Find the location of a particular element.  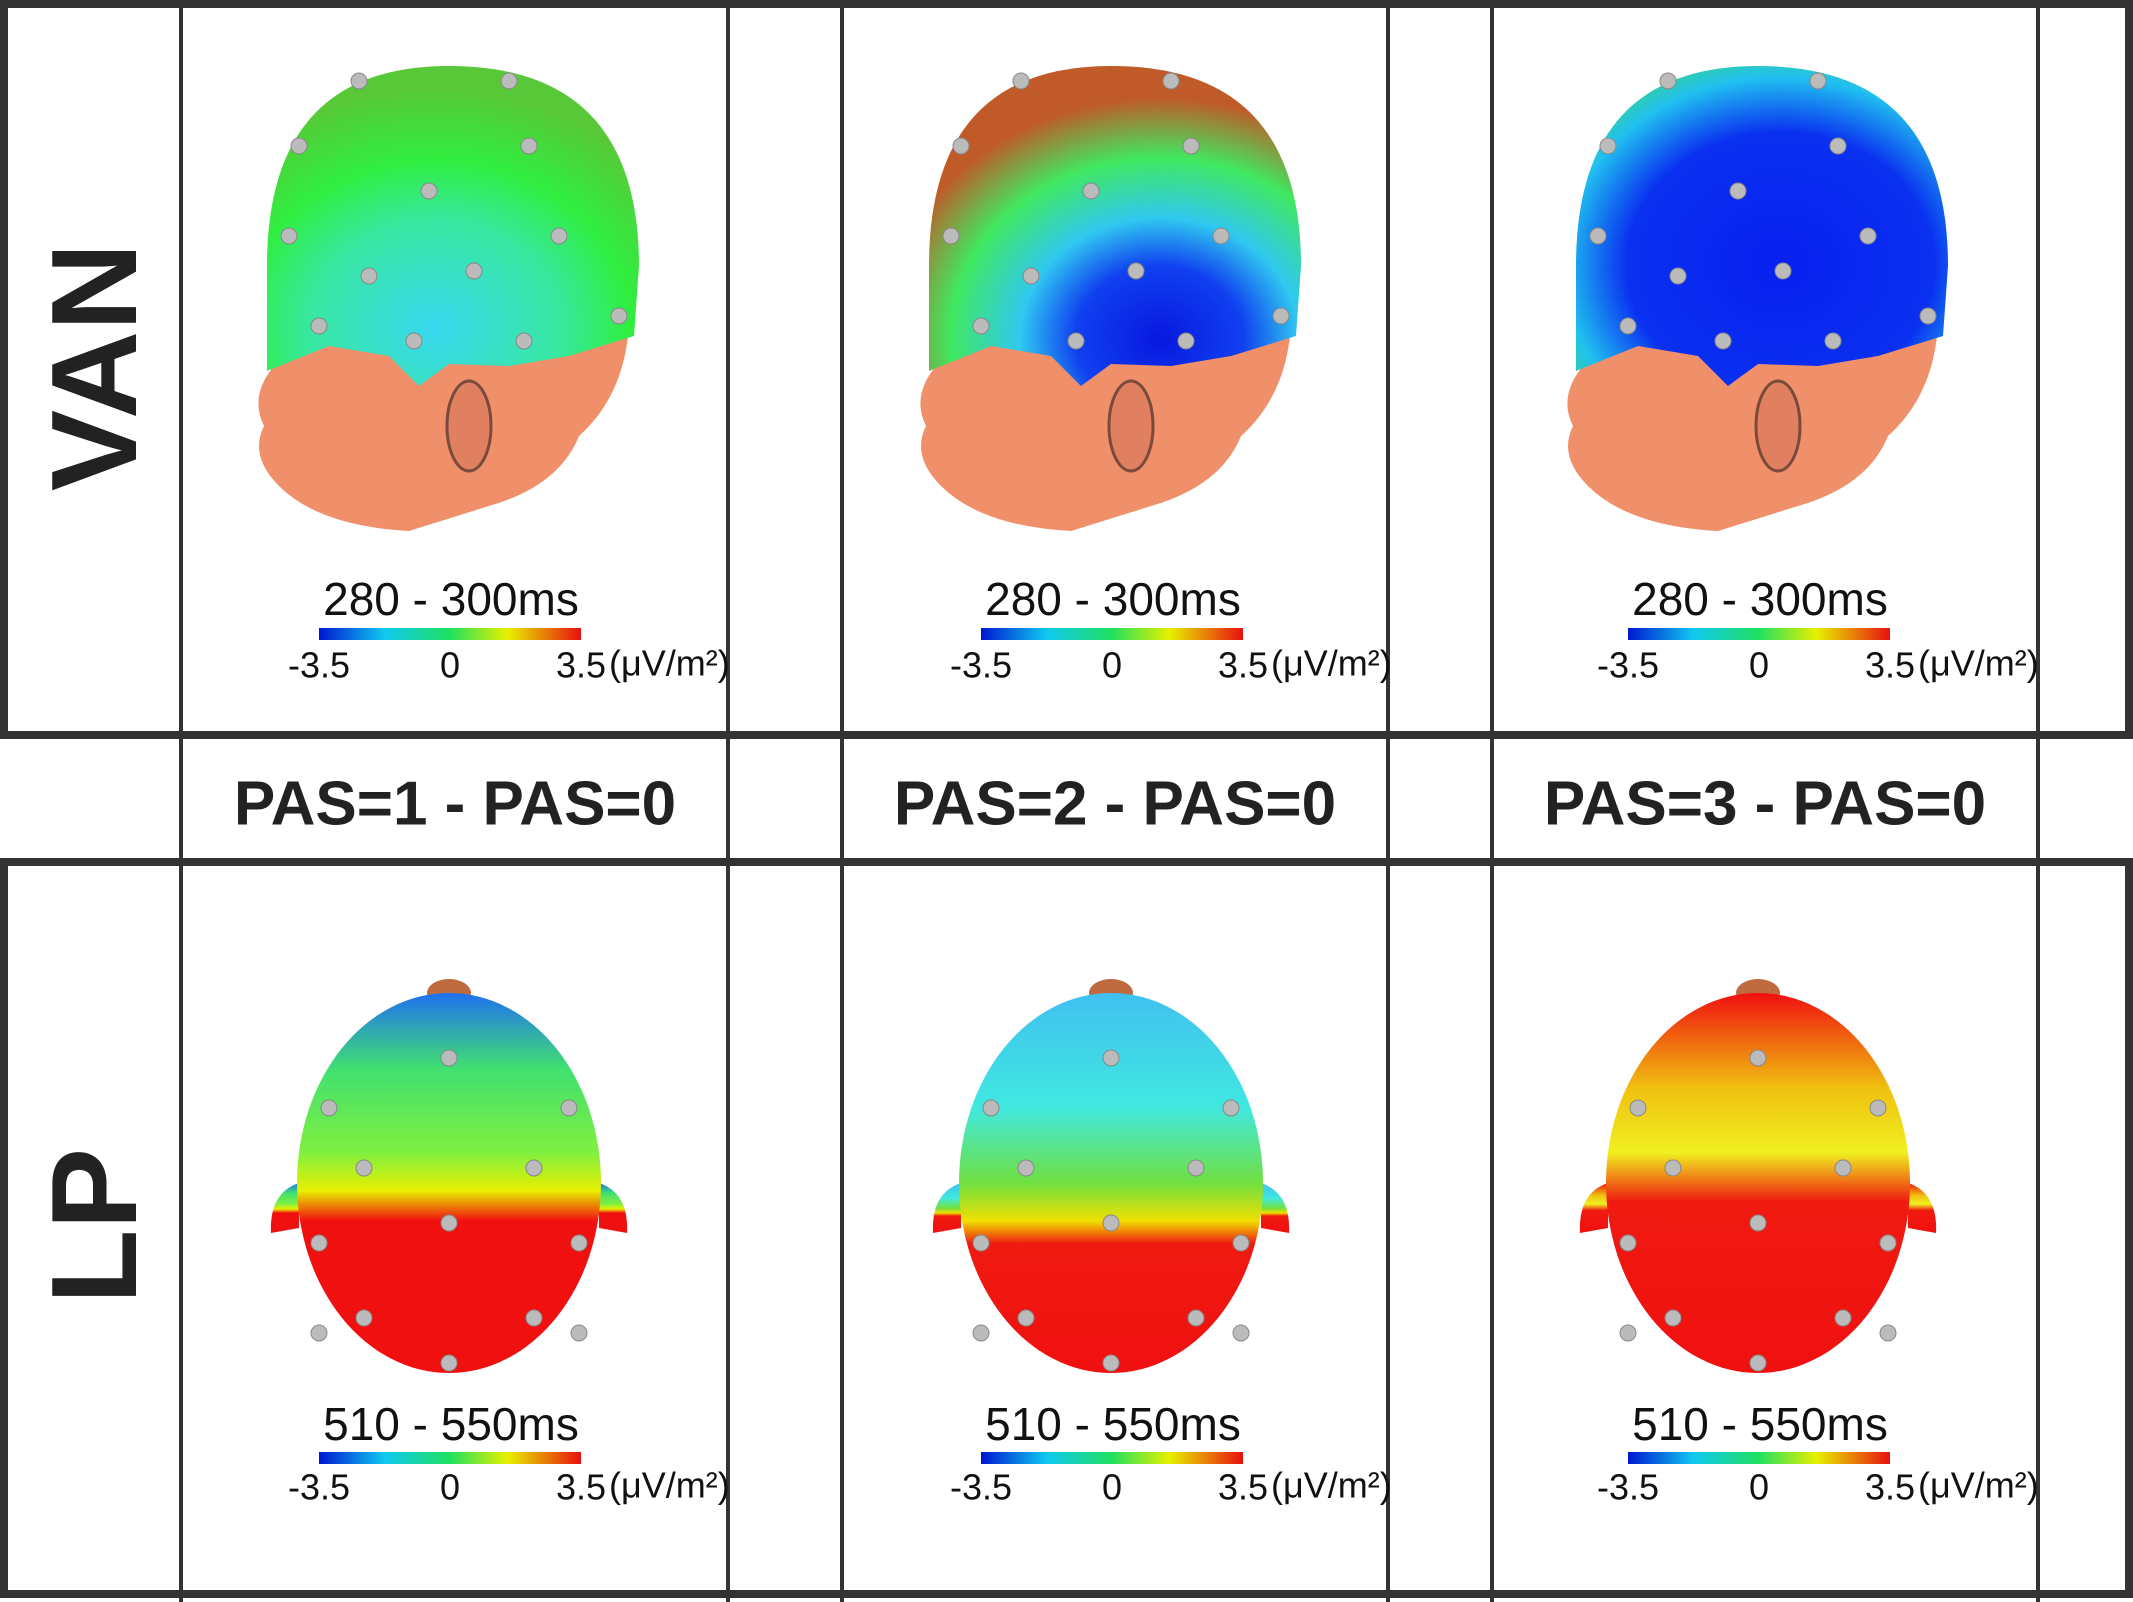

row-label: VAN is located at coordinates (94, 367).